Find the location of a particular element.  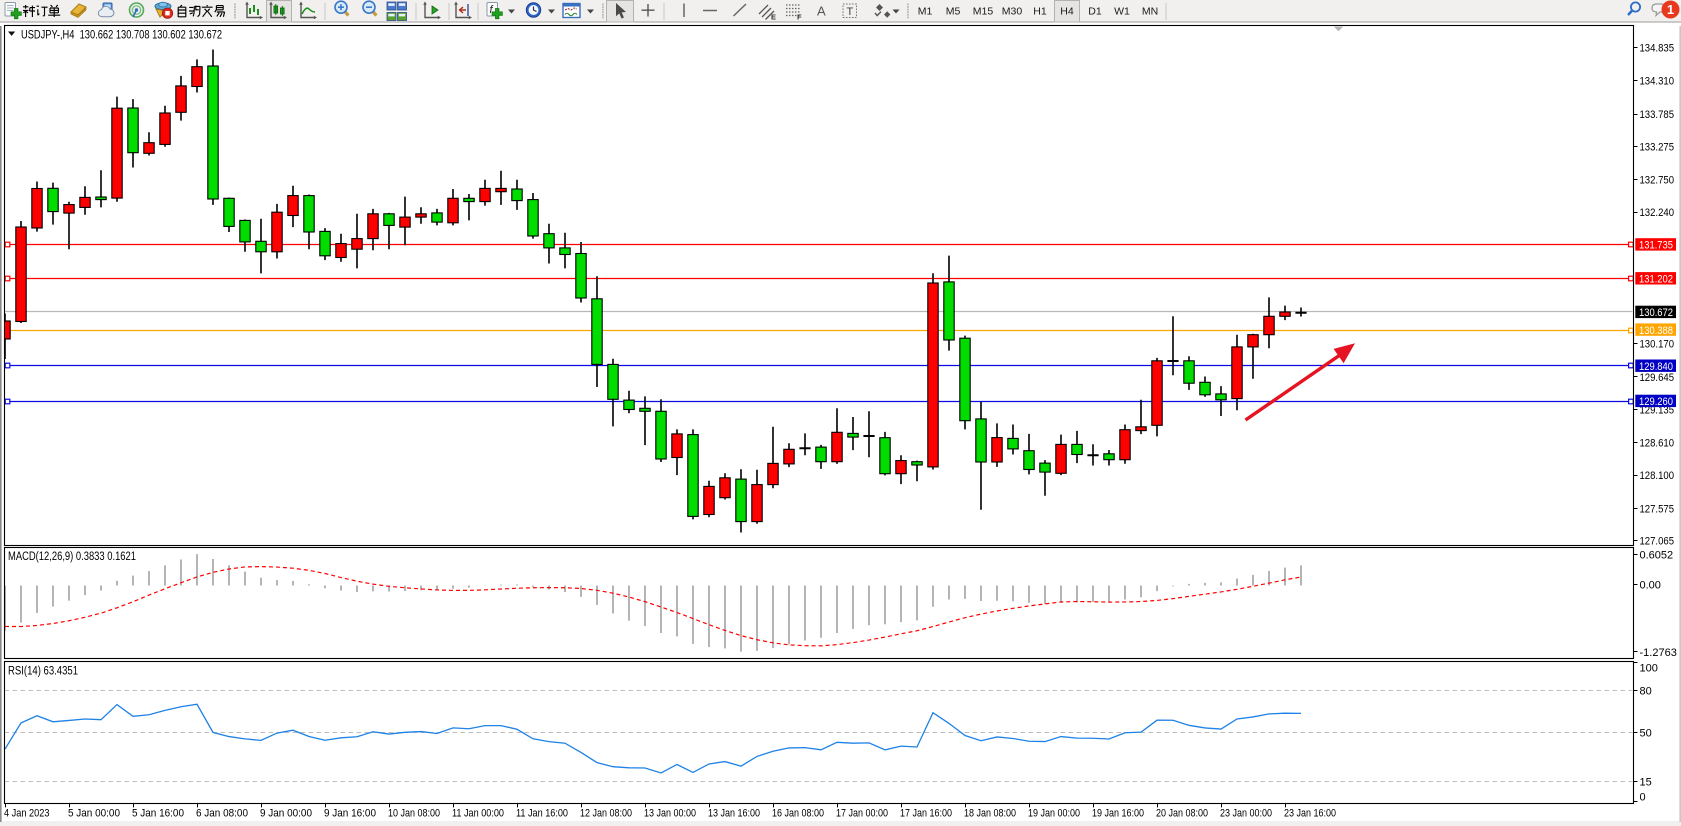

svg-text: 1 is located at coordinates (1670, 9).